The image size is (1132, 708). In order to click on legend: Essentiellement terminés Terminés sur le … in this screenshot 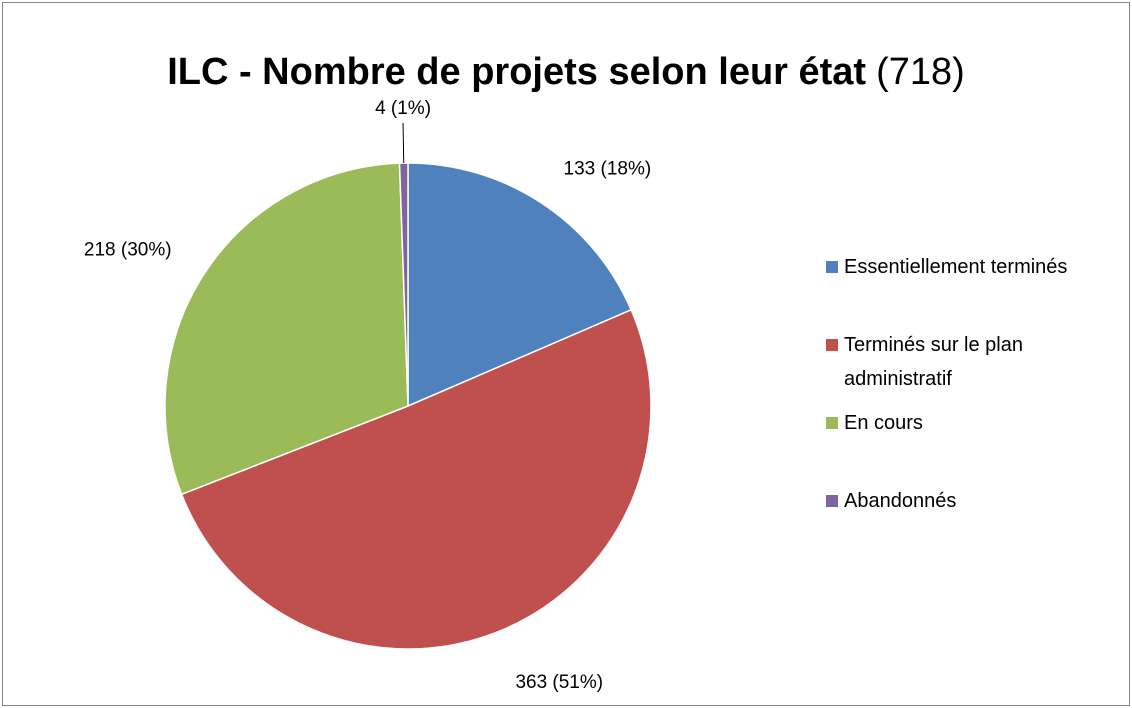, I will do `click(976, 406)`.